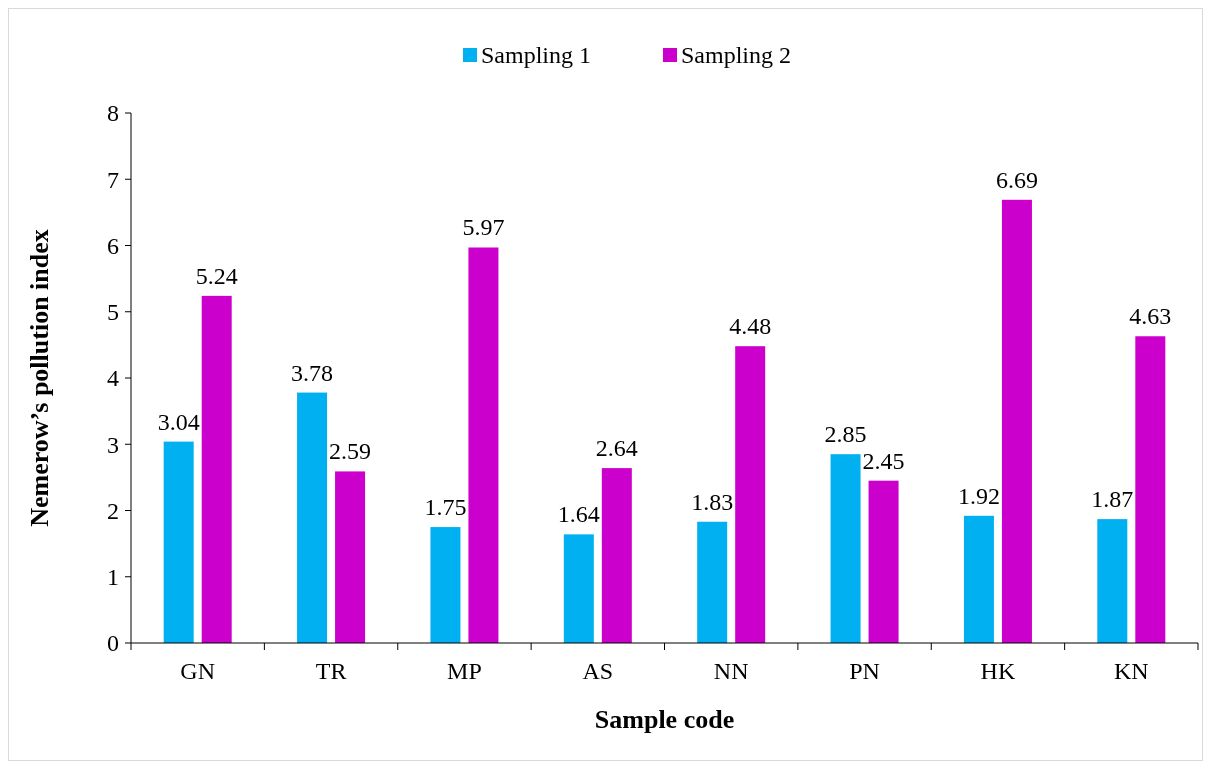  I want to click on x-tick-label: TR, so click(331, 671).